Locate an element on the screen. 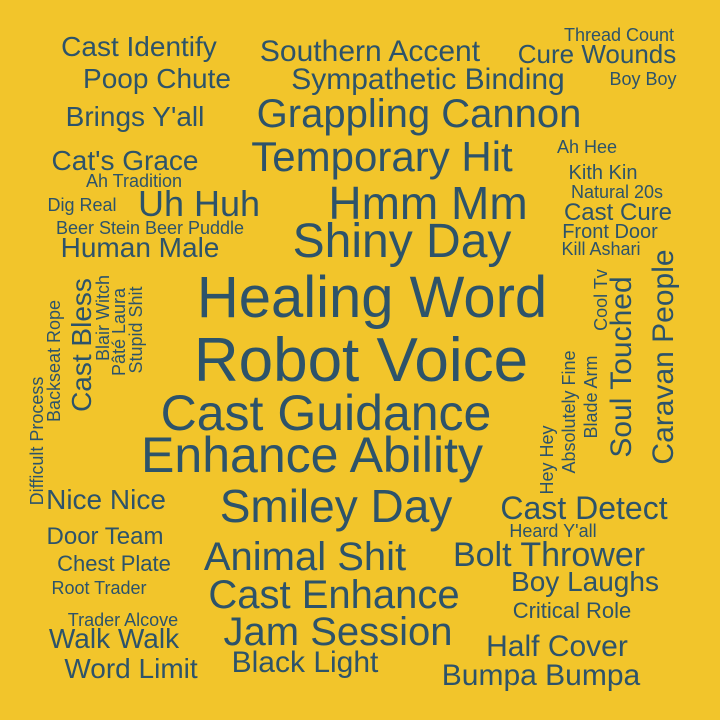 The width and height of the screenshot is (720, 720). word: Grappling Cannon is located at coordinates (419, 114).